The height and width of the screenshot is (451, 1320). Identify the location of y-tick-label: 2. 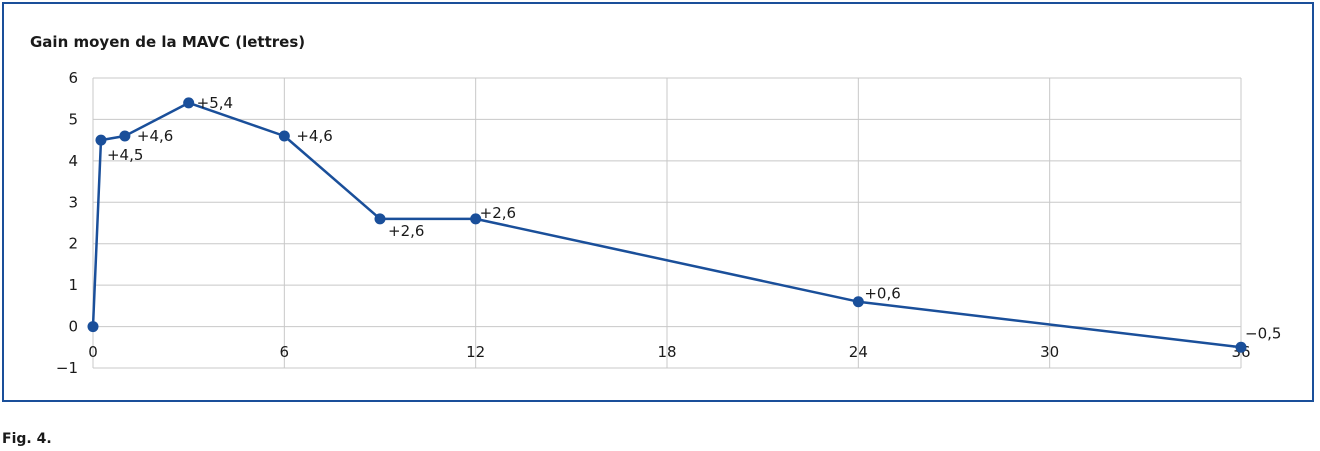
(73, 244).